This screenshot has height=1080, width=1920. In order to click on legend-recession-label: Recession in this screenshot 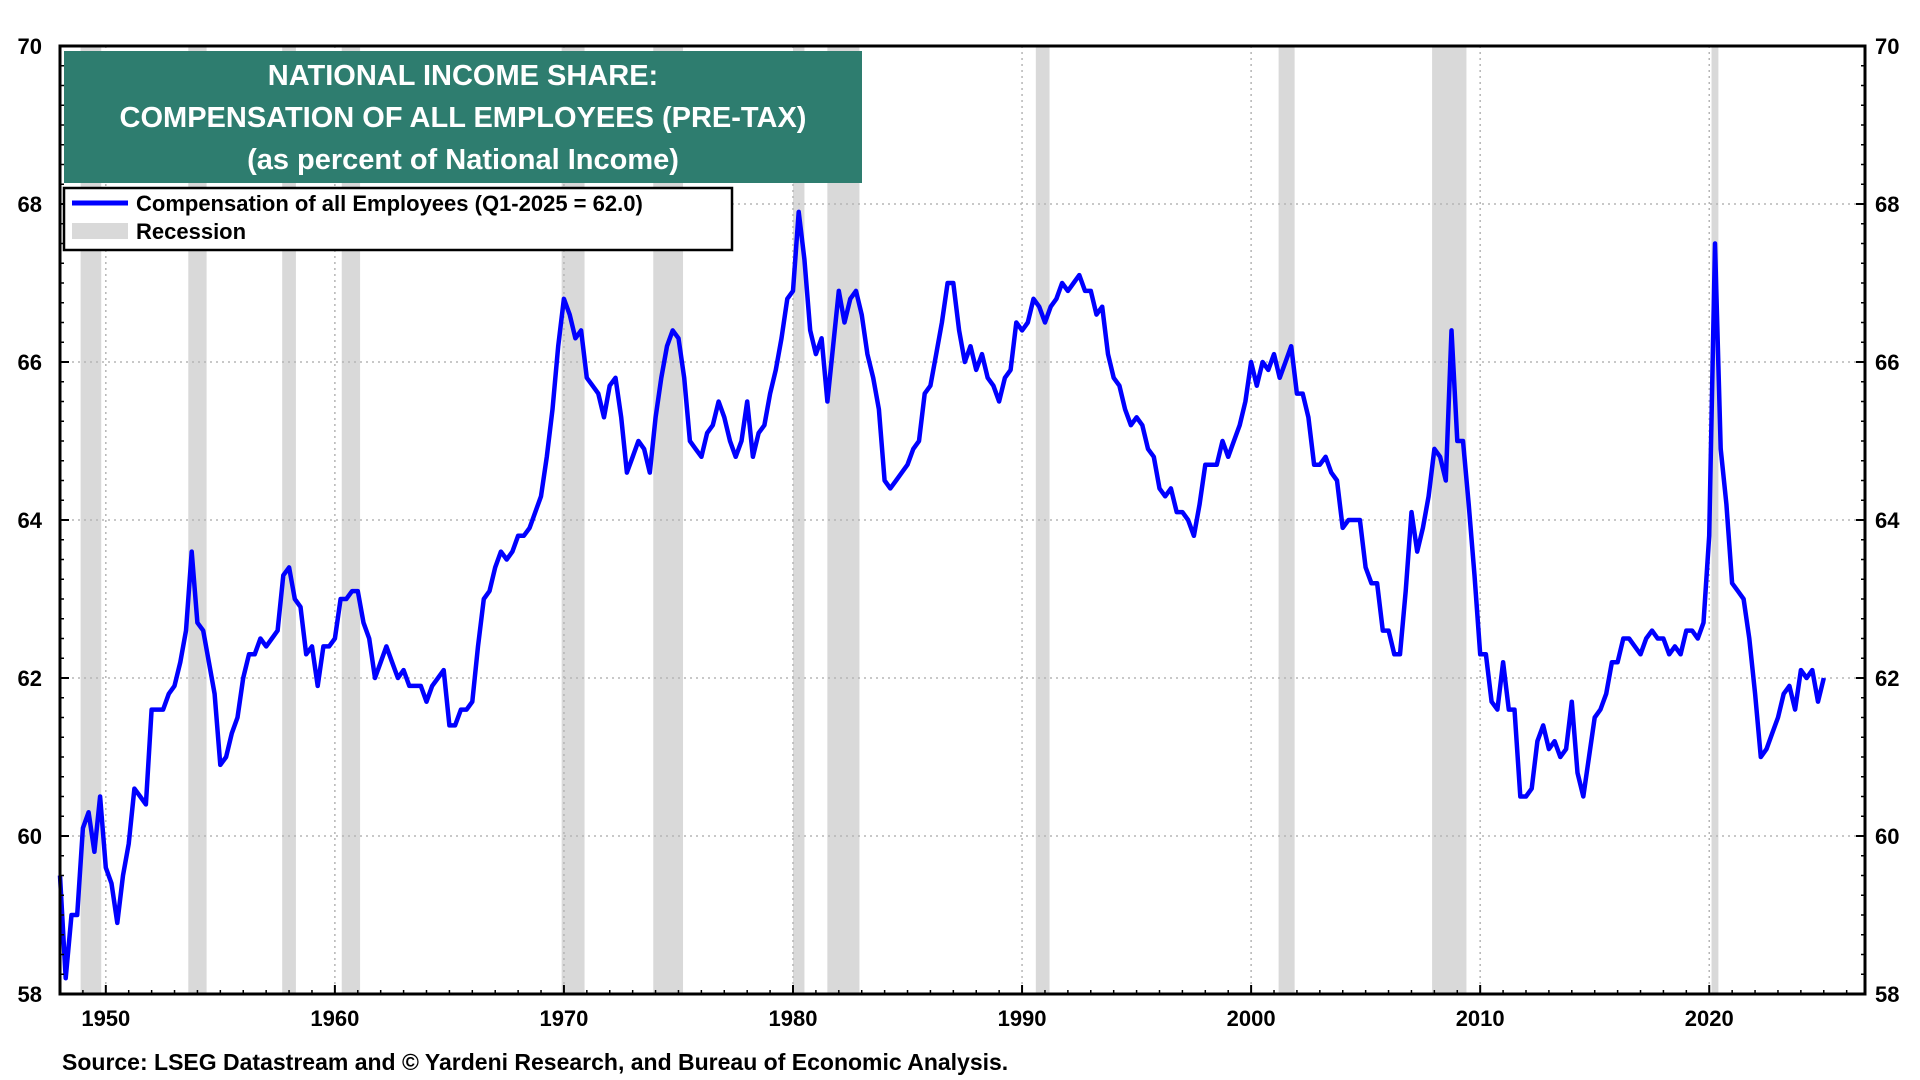, I will do `click(191, 231)`.